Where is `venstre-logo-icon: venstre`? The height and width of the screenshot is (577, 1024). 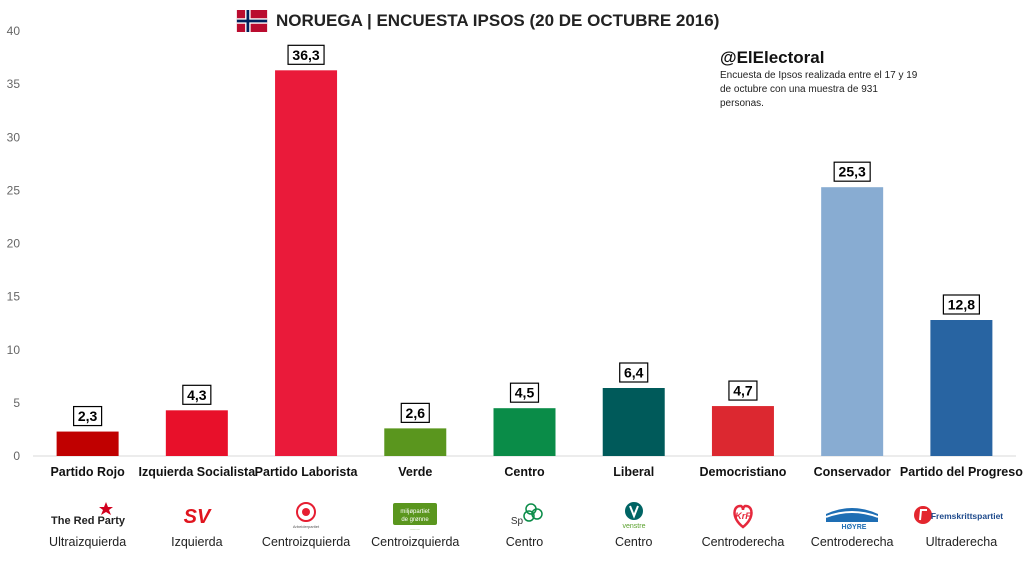
venstre-logo-icon: venstre is located at coordinates (634, 515).